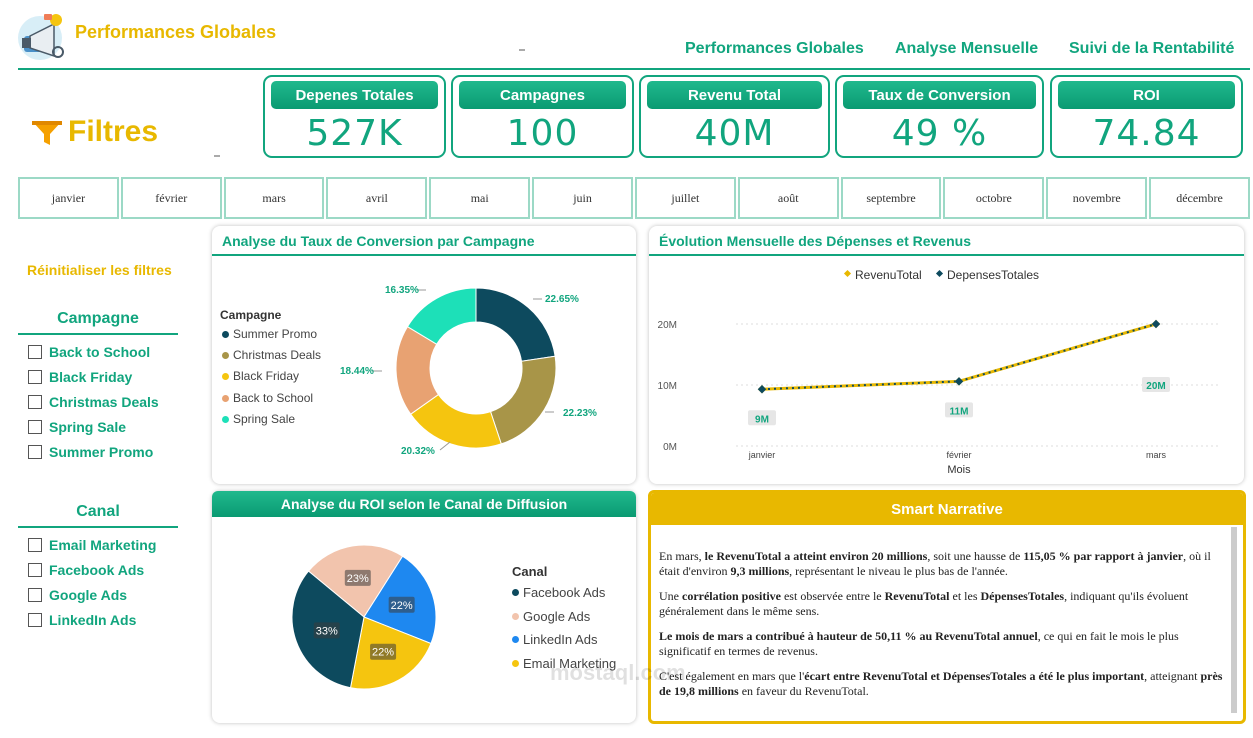 This screenshot has width=1253, height=738. I want to click on narrative-text-run: est observée entre le, so click(832, 596).